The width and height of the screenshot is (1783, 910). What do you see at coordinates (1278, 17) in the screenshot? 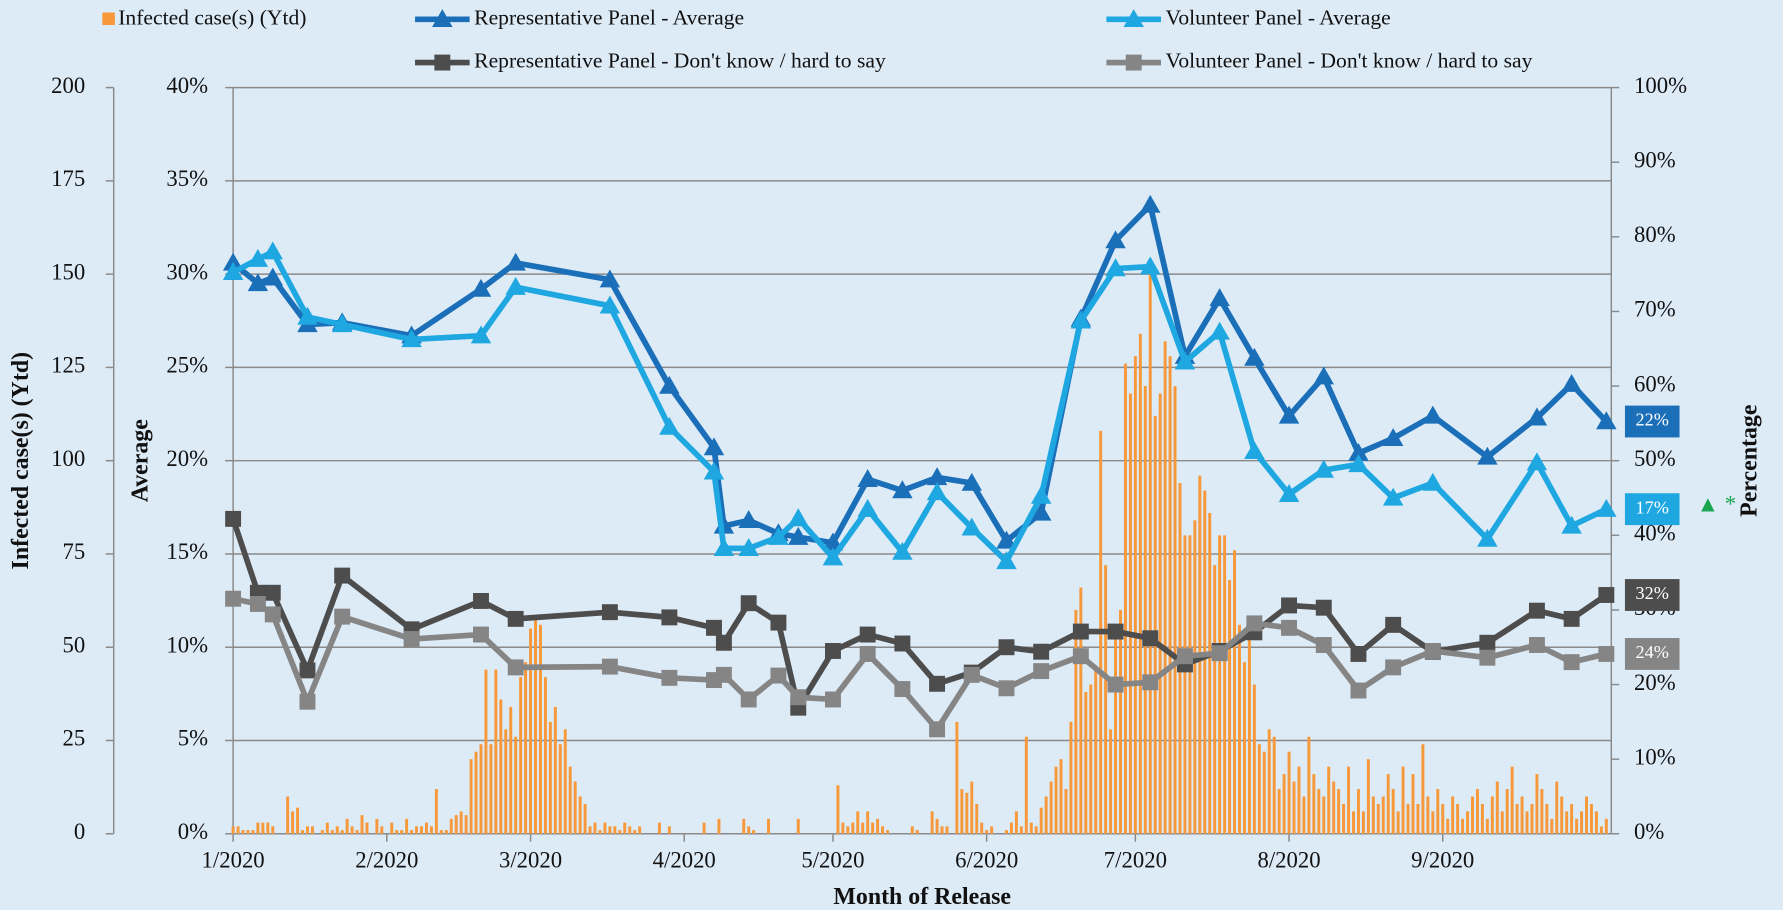
I see `legend-label: Volunteer Panel - Average` at bounding box center [1278, 17].